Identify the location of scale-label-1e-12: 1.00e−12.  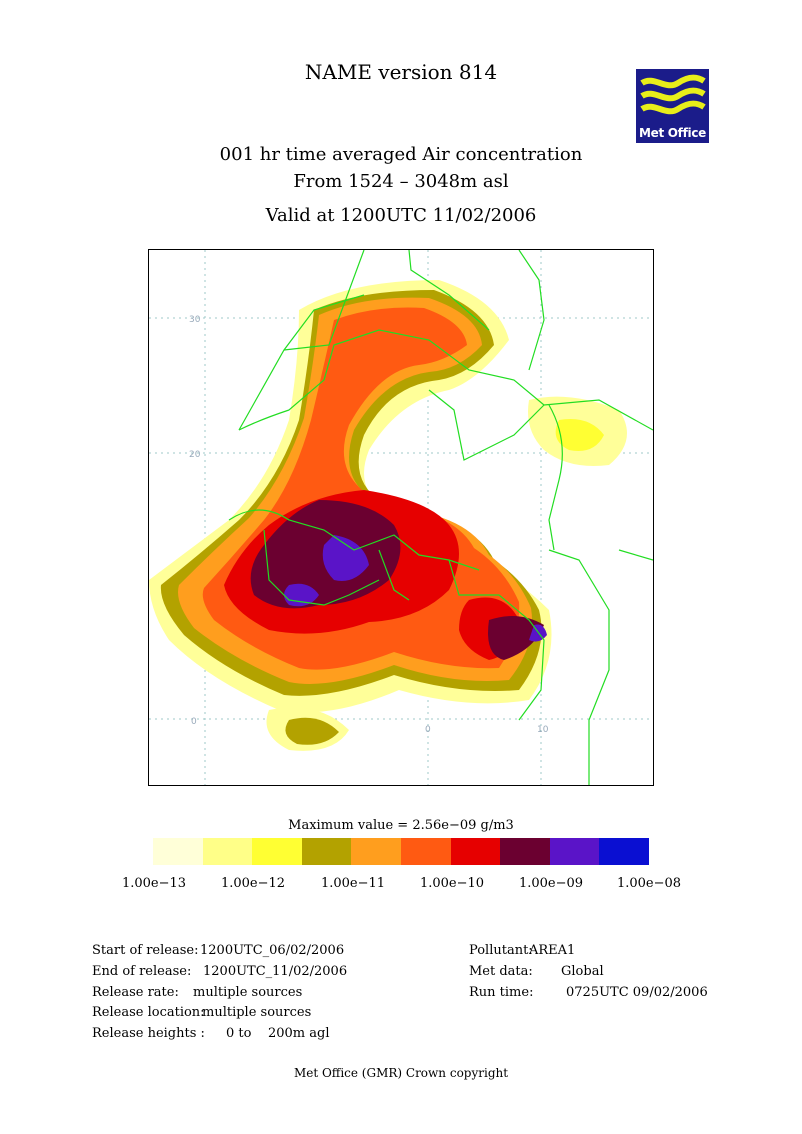
(253, 883).